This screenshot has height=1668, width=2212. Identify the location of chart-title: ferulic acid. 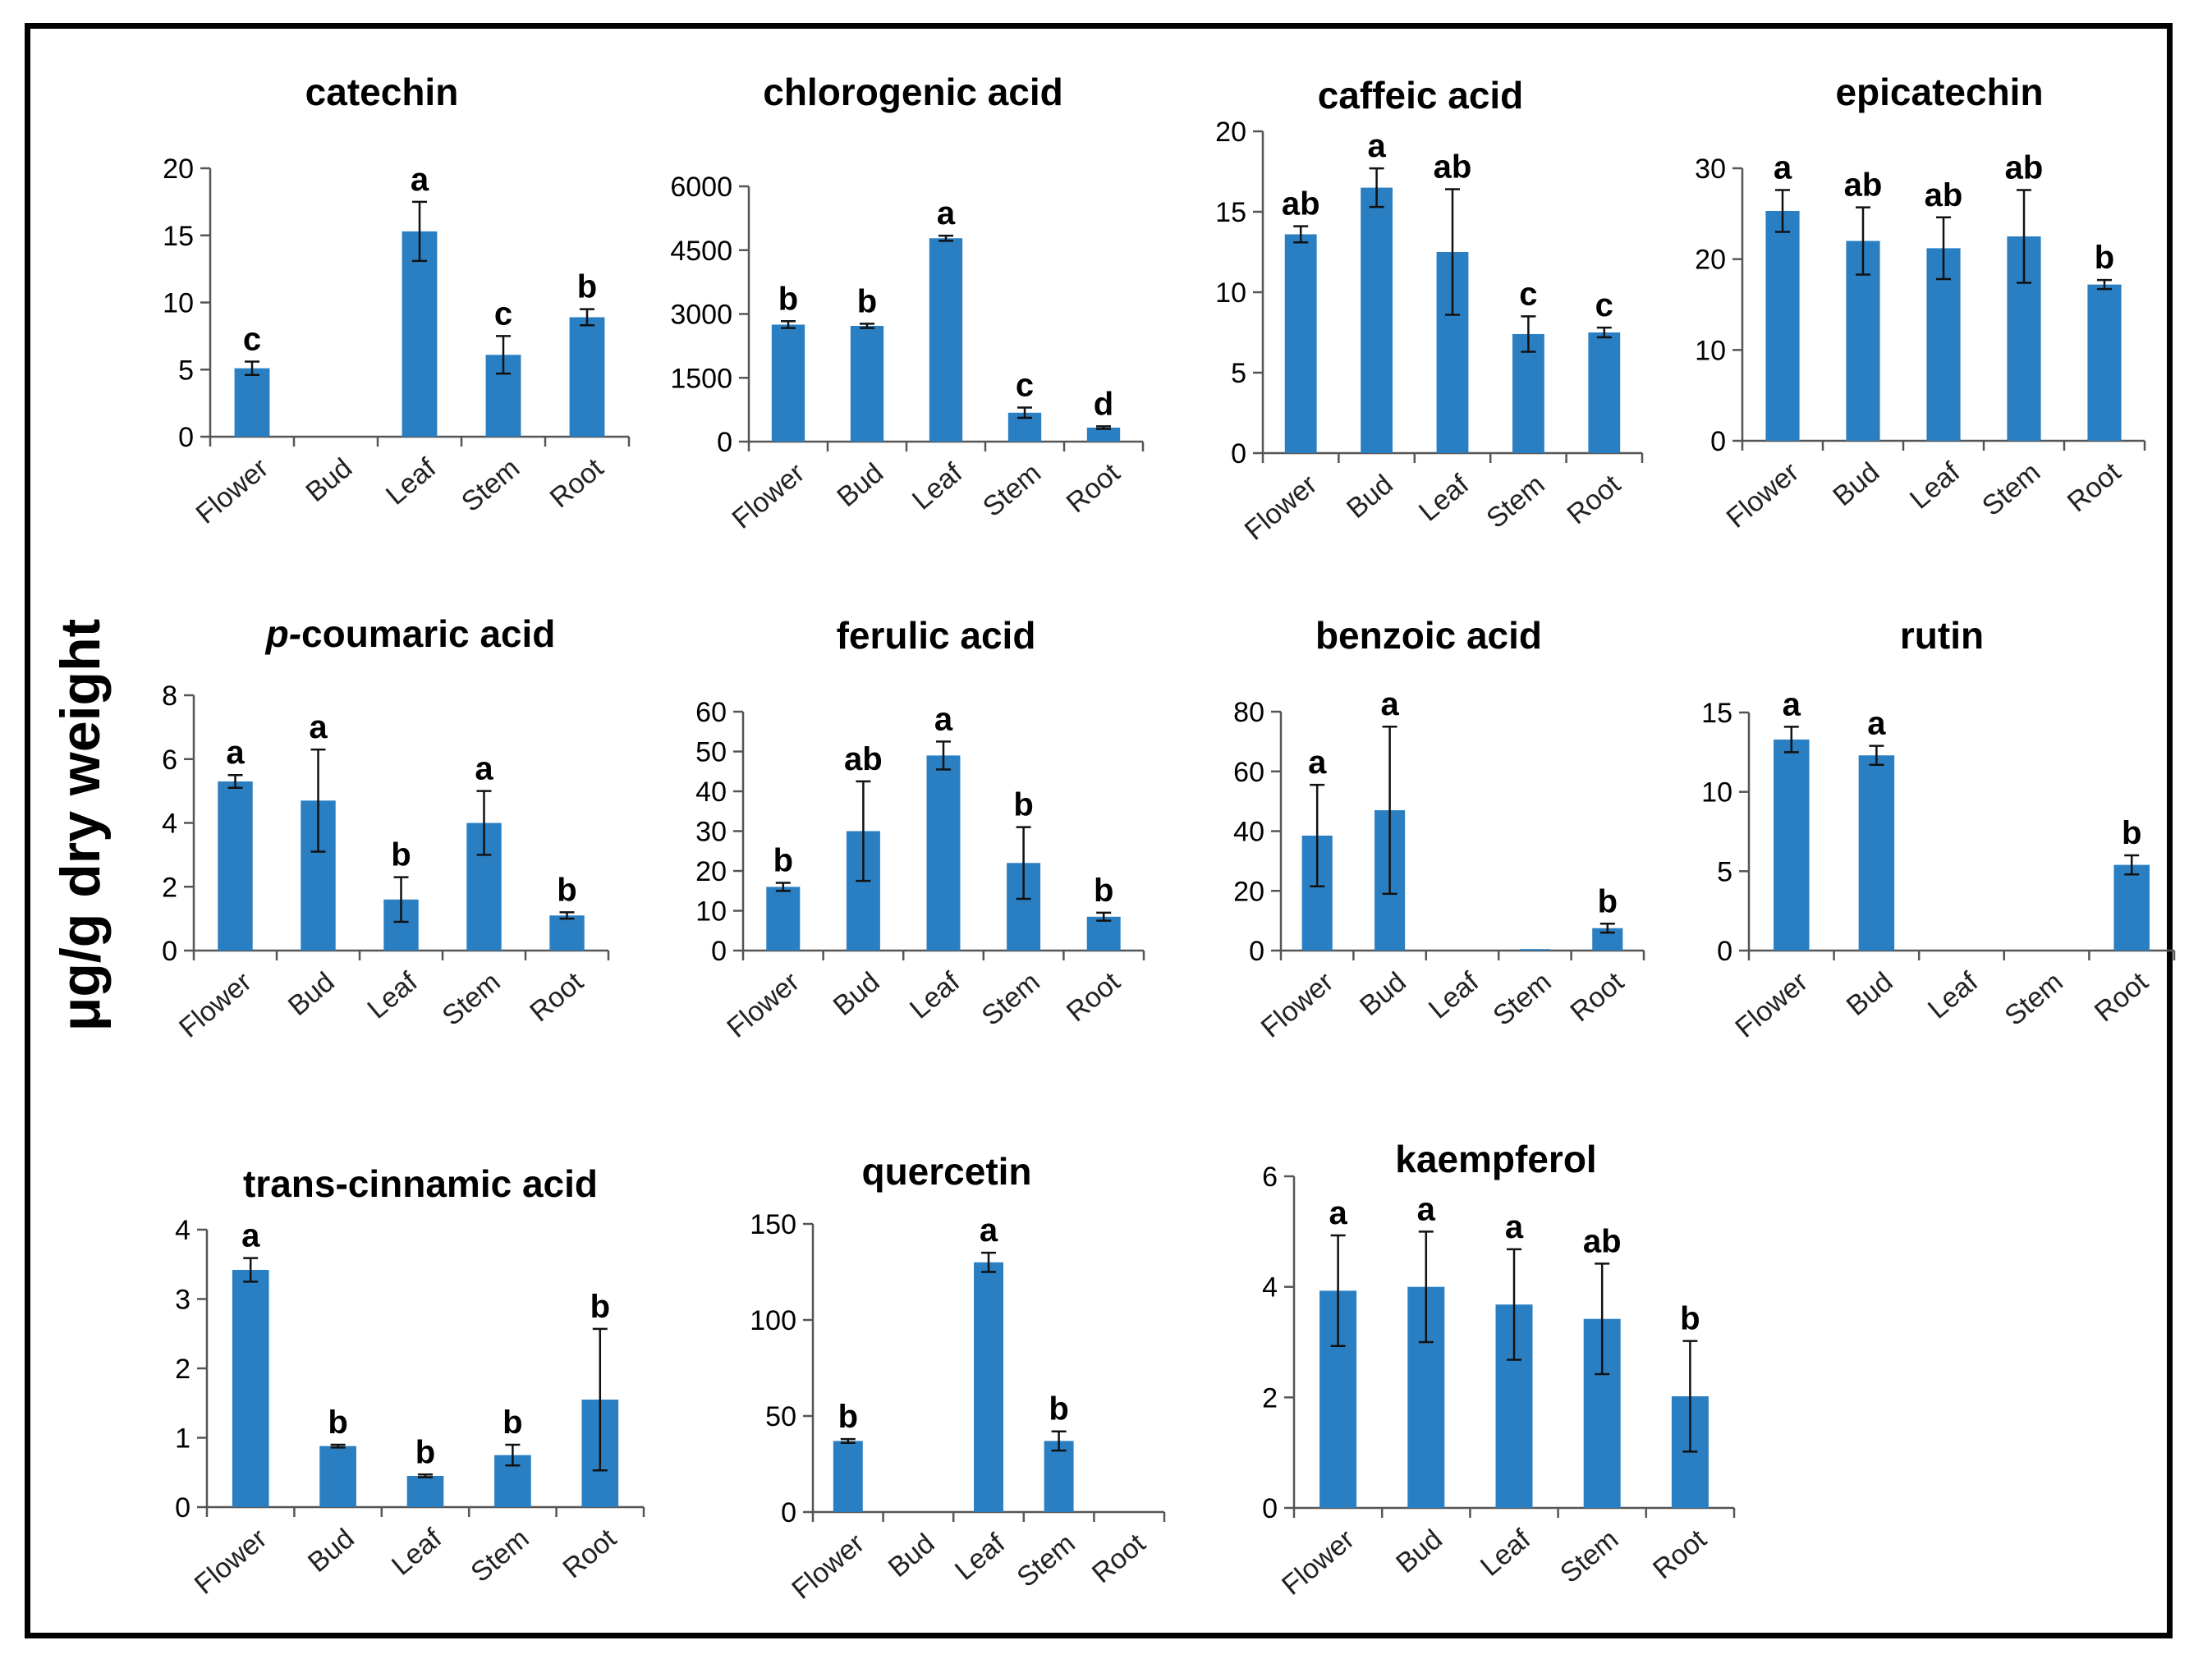
(936, 635).